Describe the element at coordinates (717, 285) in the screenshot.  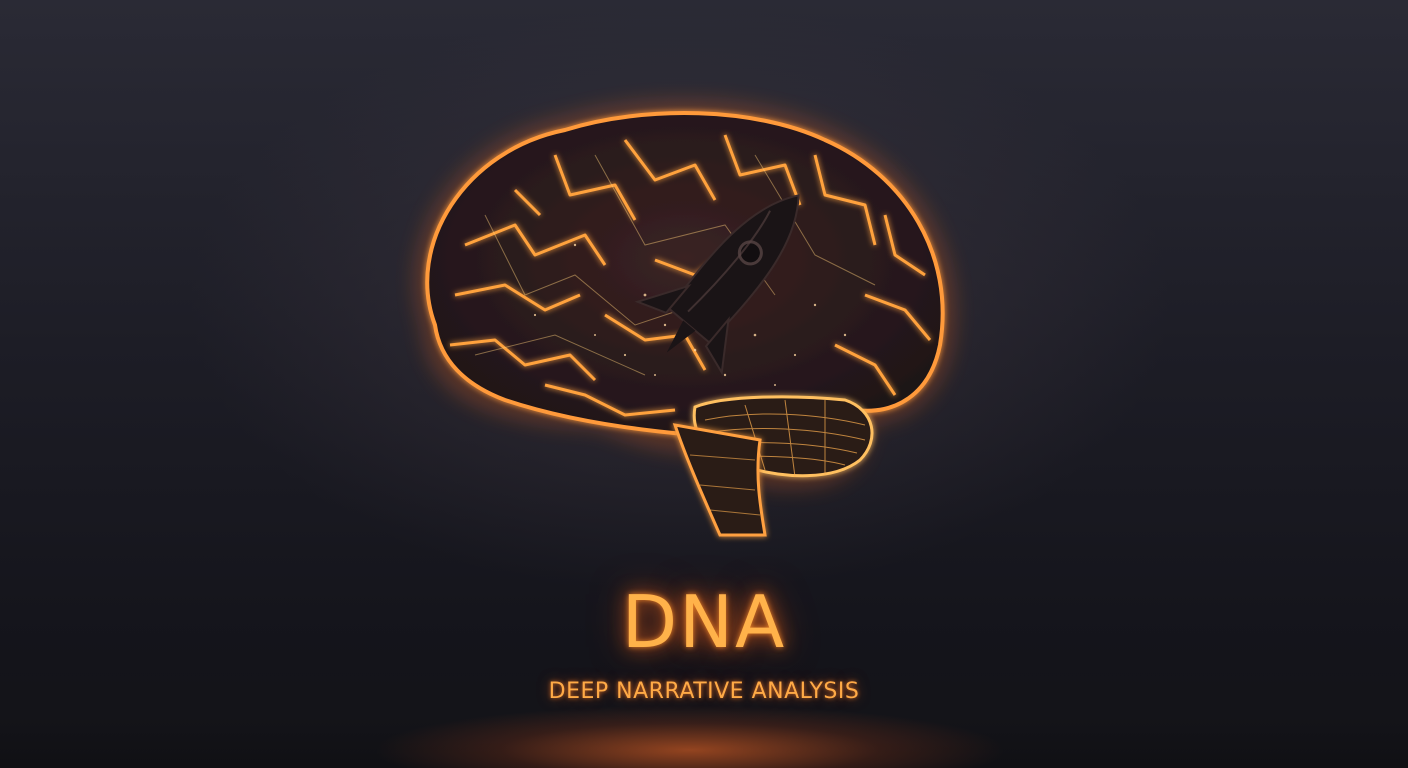
I see `rocket-icon` at that location.